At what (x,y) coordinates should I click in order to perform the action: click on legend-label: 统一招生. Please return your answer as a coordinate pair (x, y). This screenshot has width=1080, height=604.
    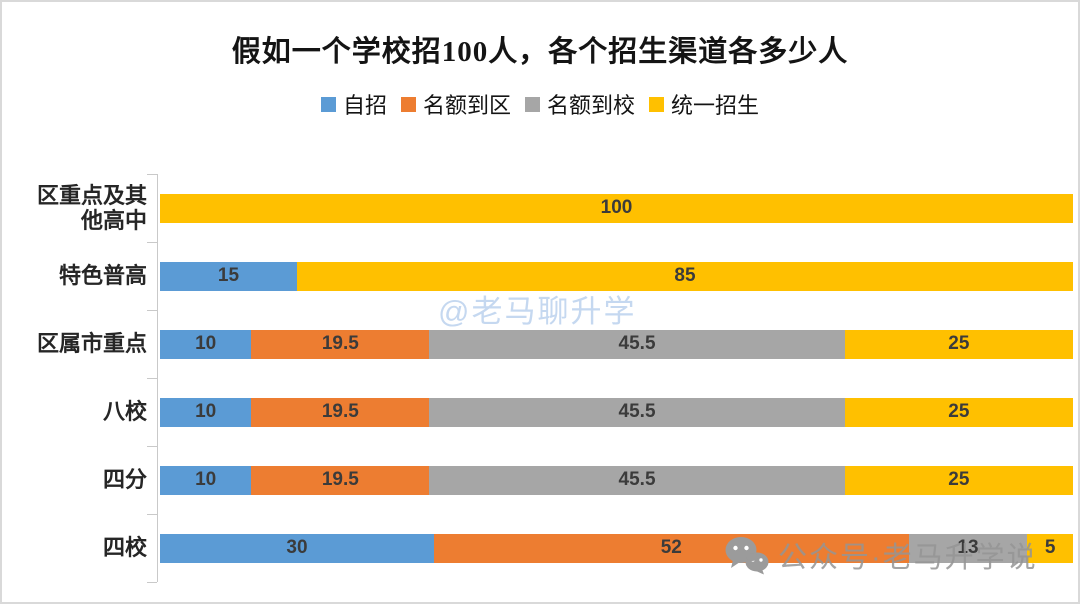
    Looking at the image, I should click on (715, 105).